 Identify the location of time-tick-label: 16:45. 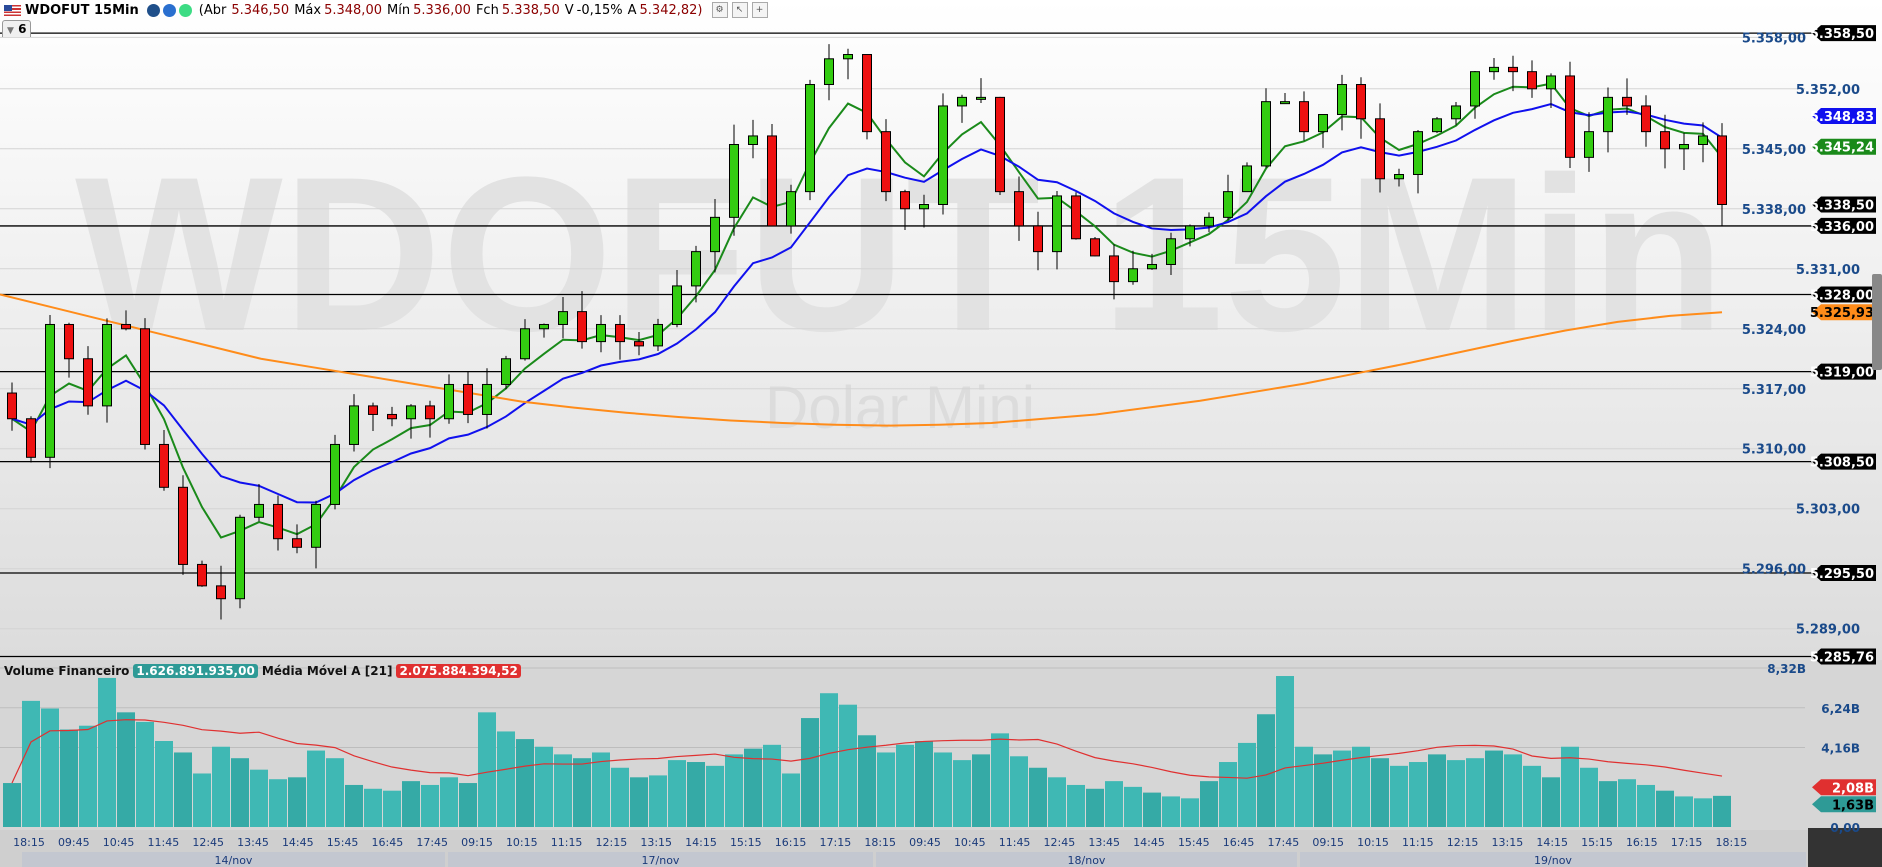
(1239, 842).